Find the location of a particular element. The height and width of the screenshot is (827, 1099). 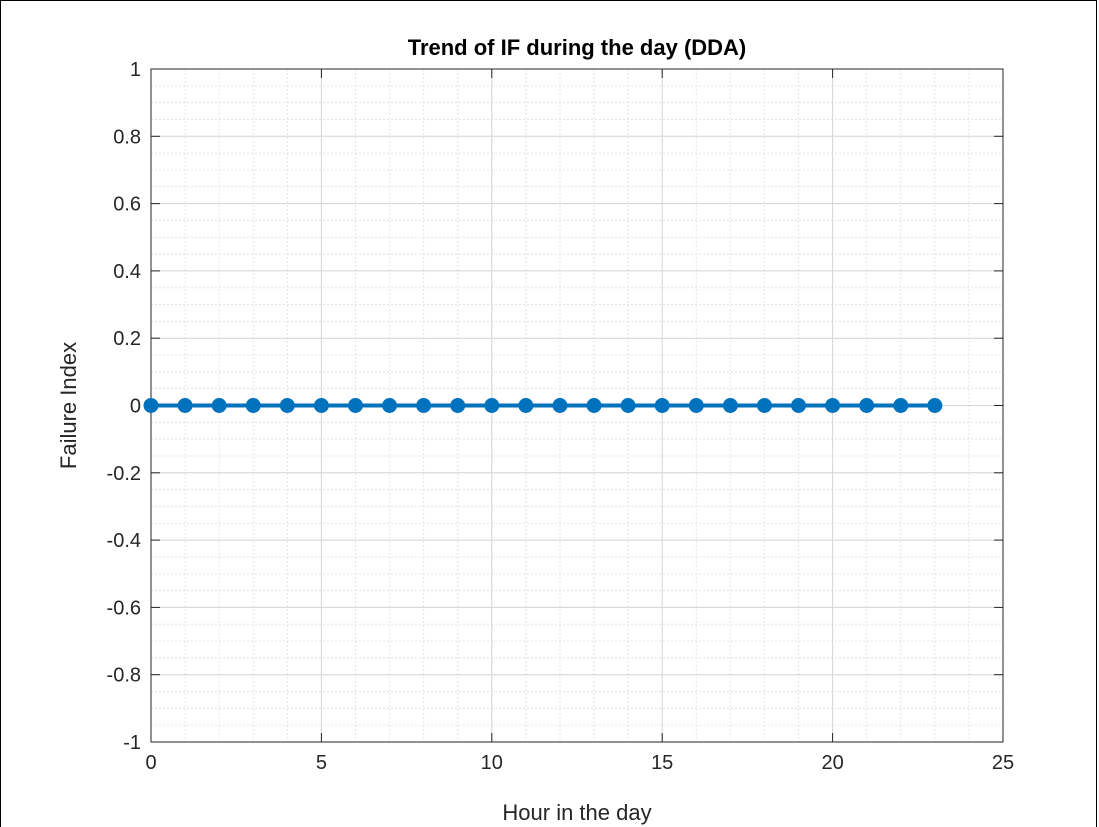

x-axis-label: Hour in the day is located at coordinates (576, 812).